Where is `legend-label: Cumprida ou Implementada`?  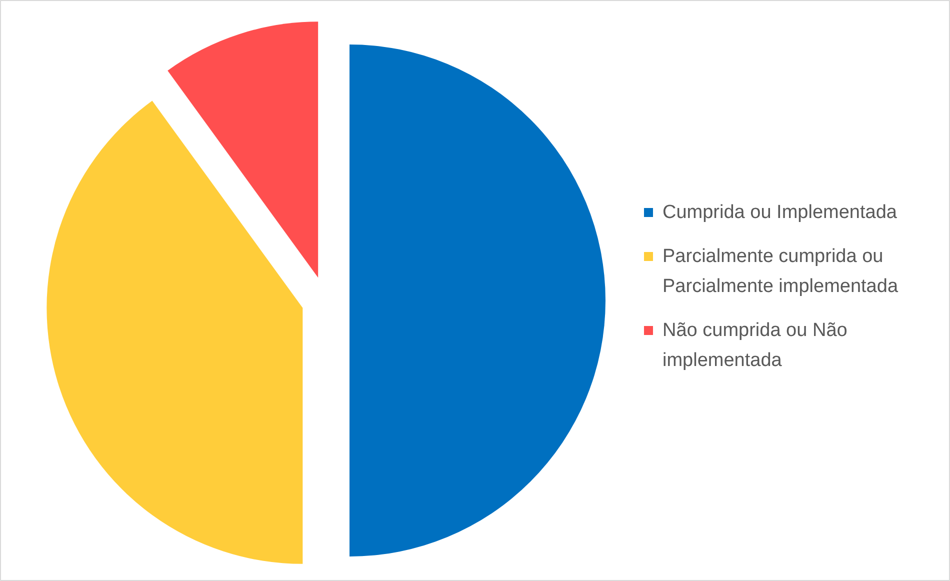 legend-label: Cumprida ou Implementada is located at coordinates (780, 212).